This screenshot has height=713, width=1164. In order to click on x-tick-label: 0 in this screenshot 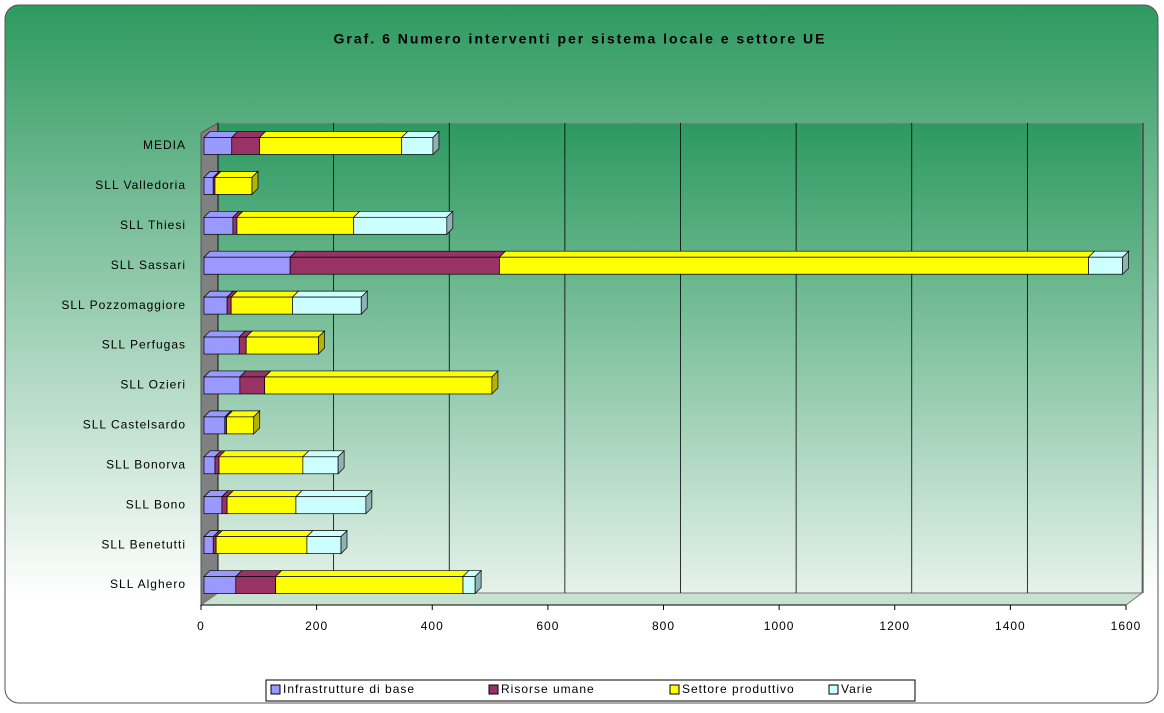, I will do `click(201, 626)`.